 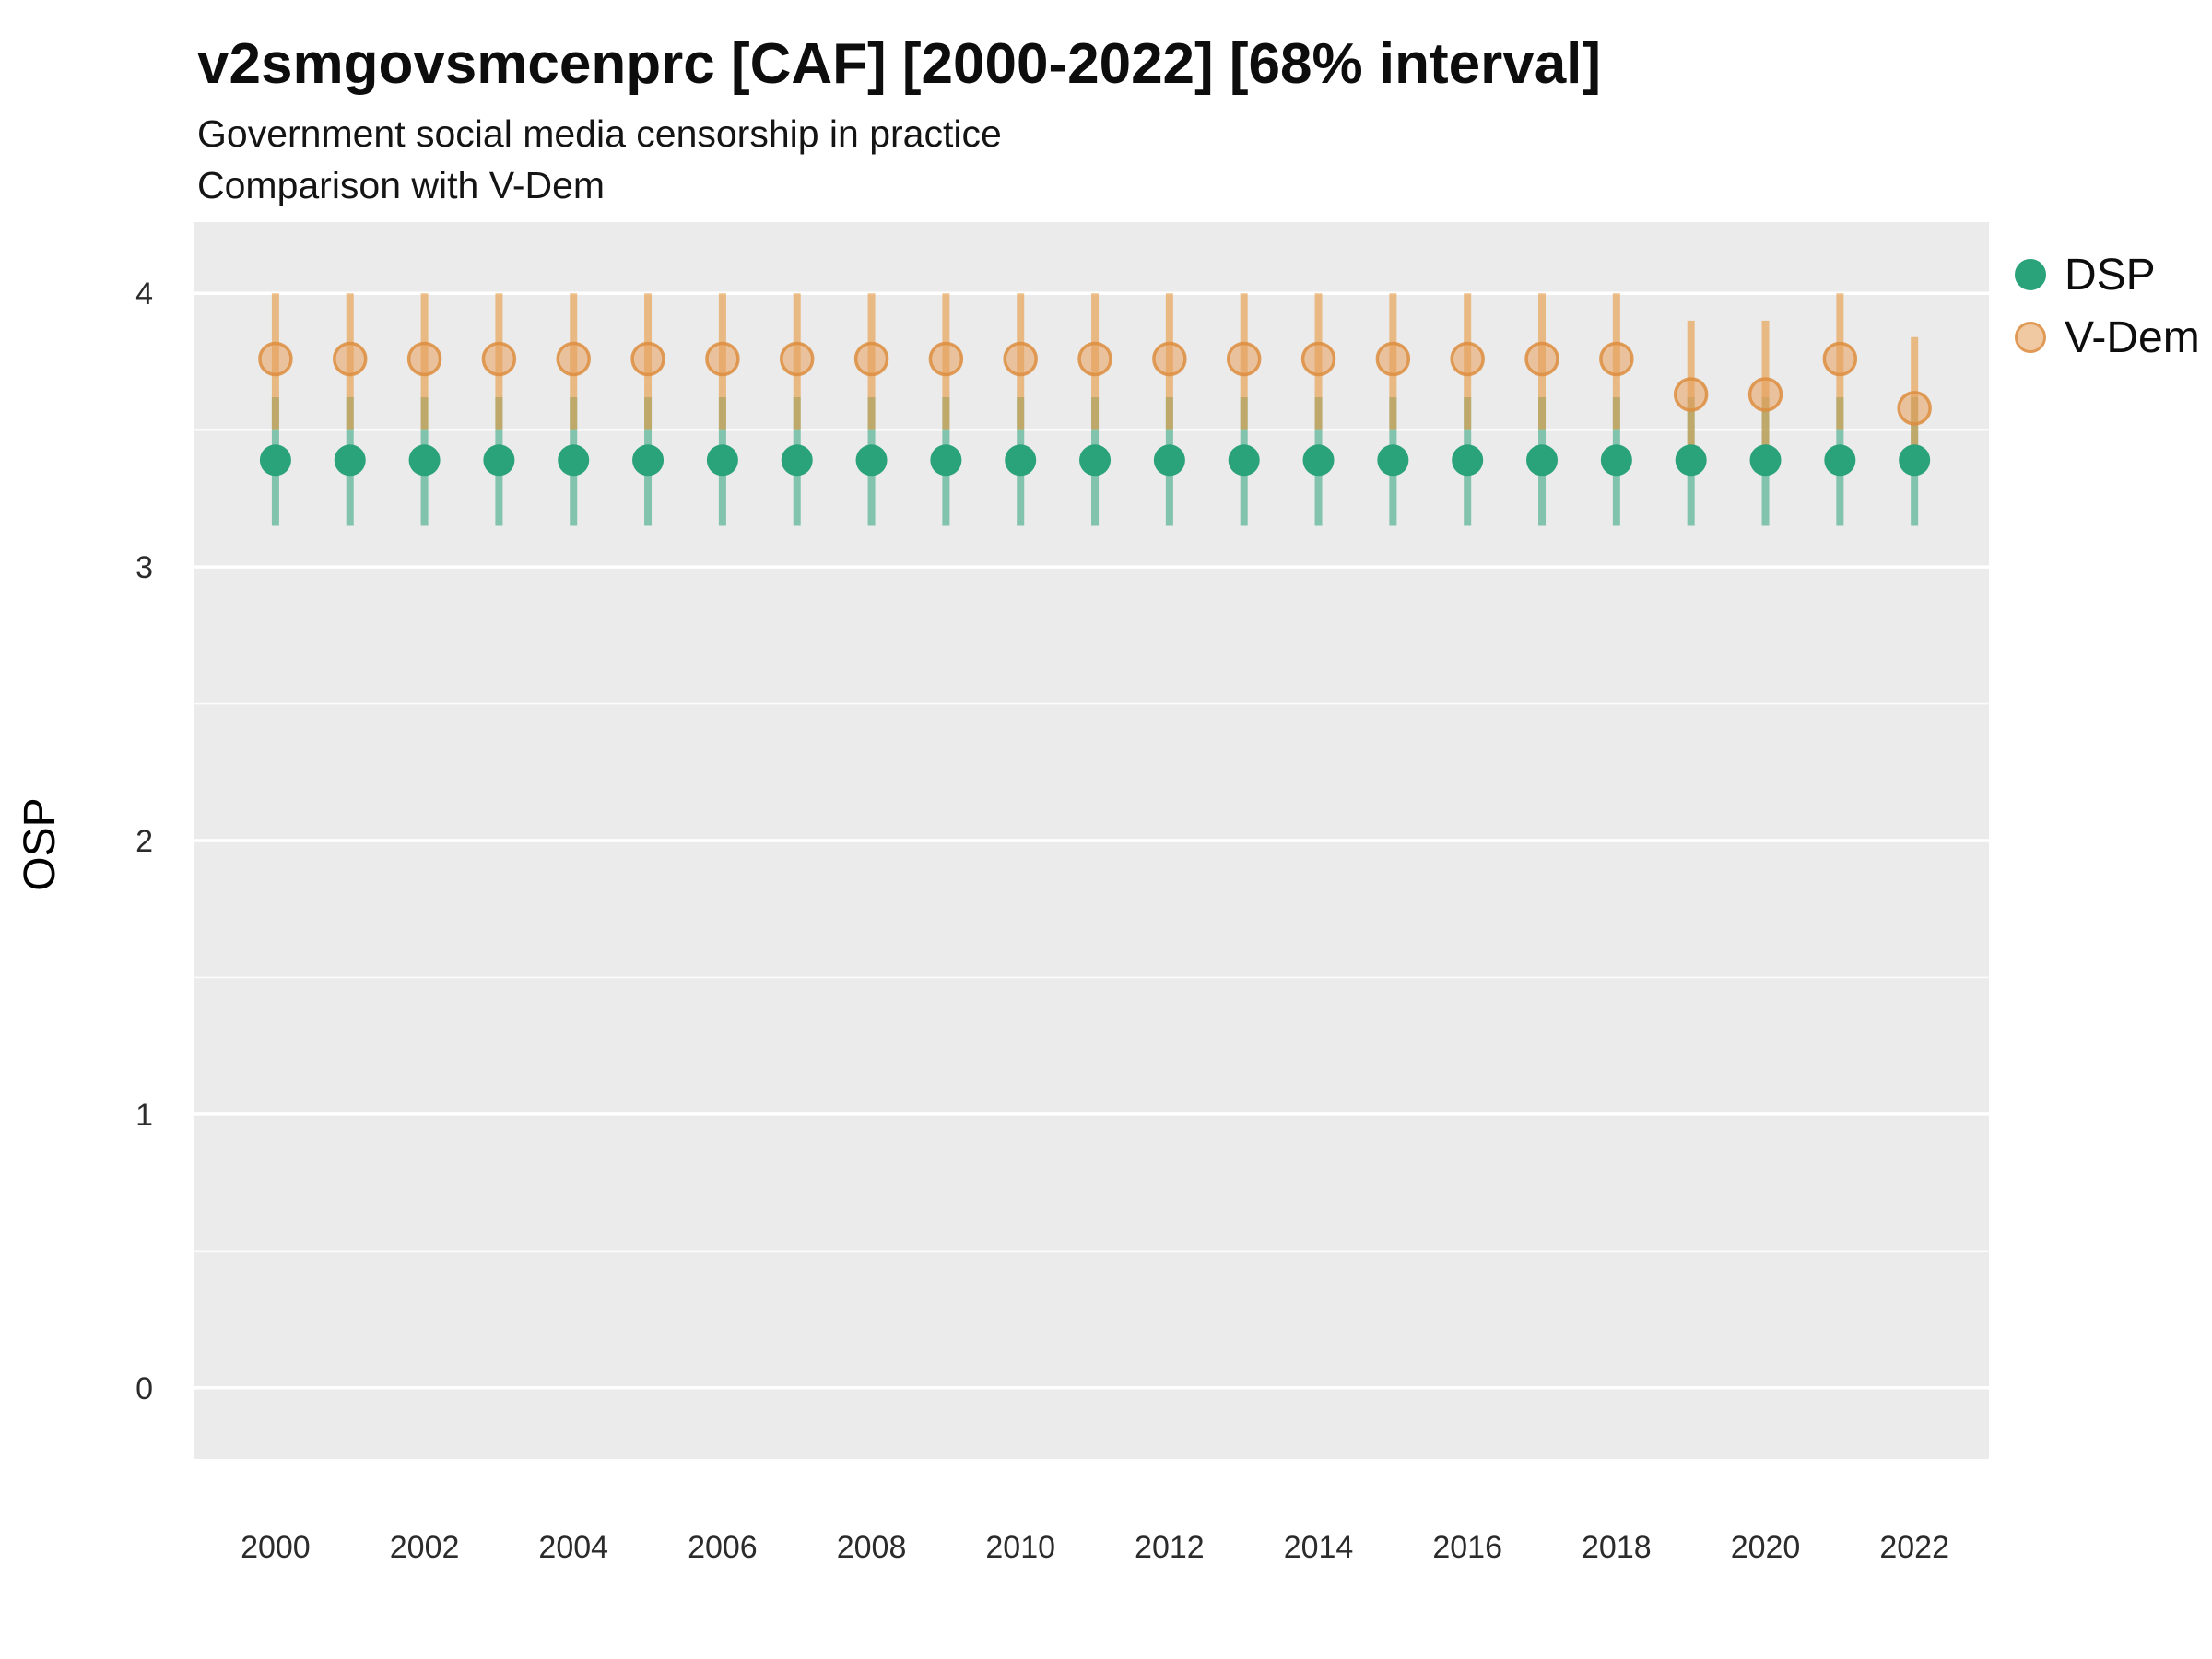 What do you see at coordinates (1020, 1547) in the screenshot?
I see `x-tick-label-2010: 2010` at bounding box center [1020, 1547].